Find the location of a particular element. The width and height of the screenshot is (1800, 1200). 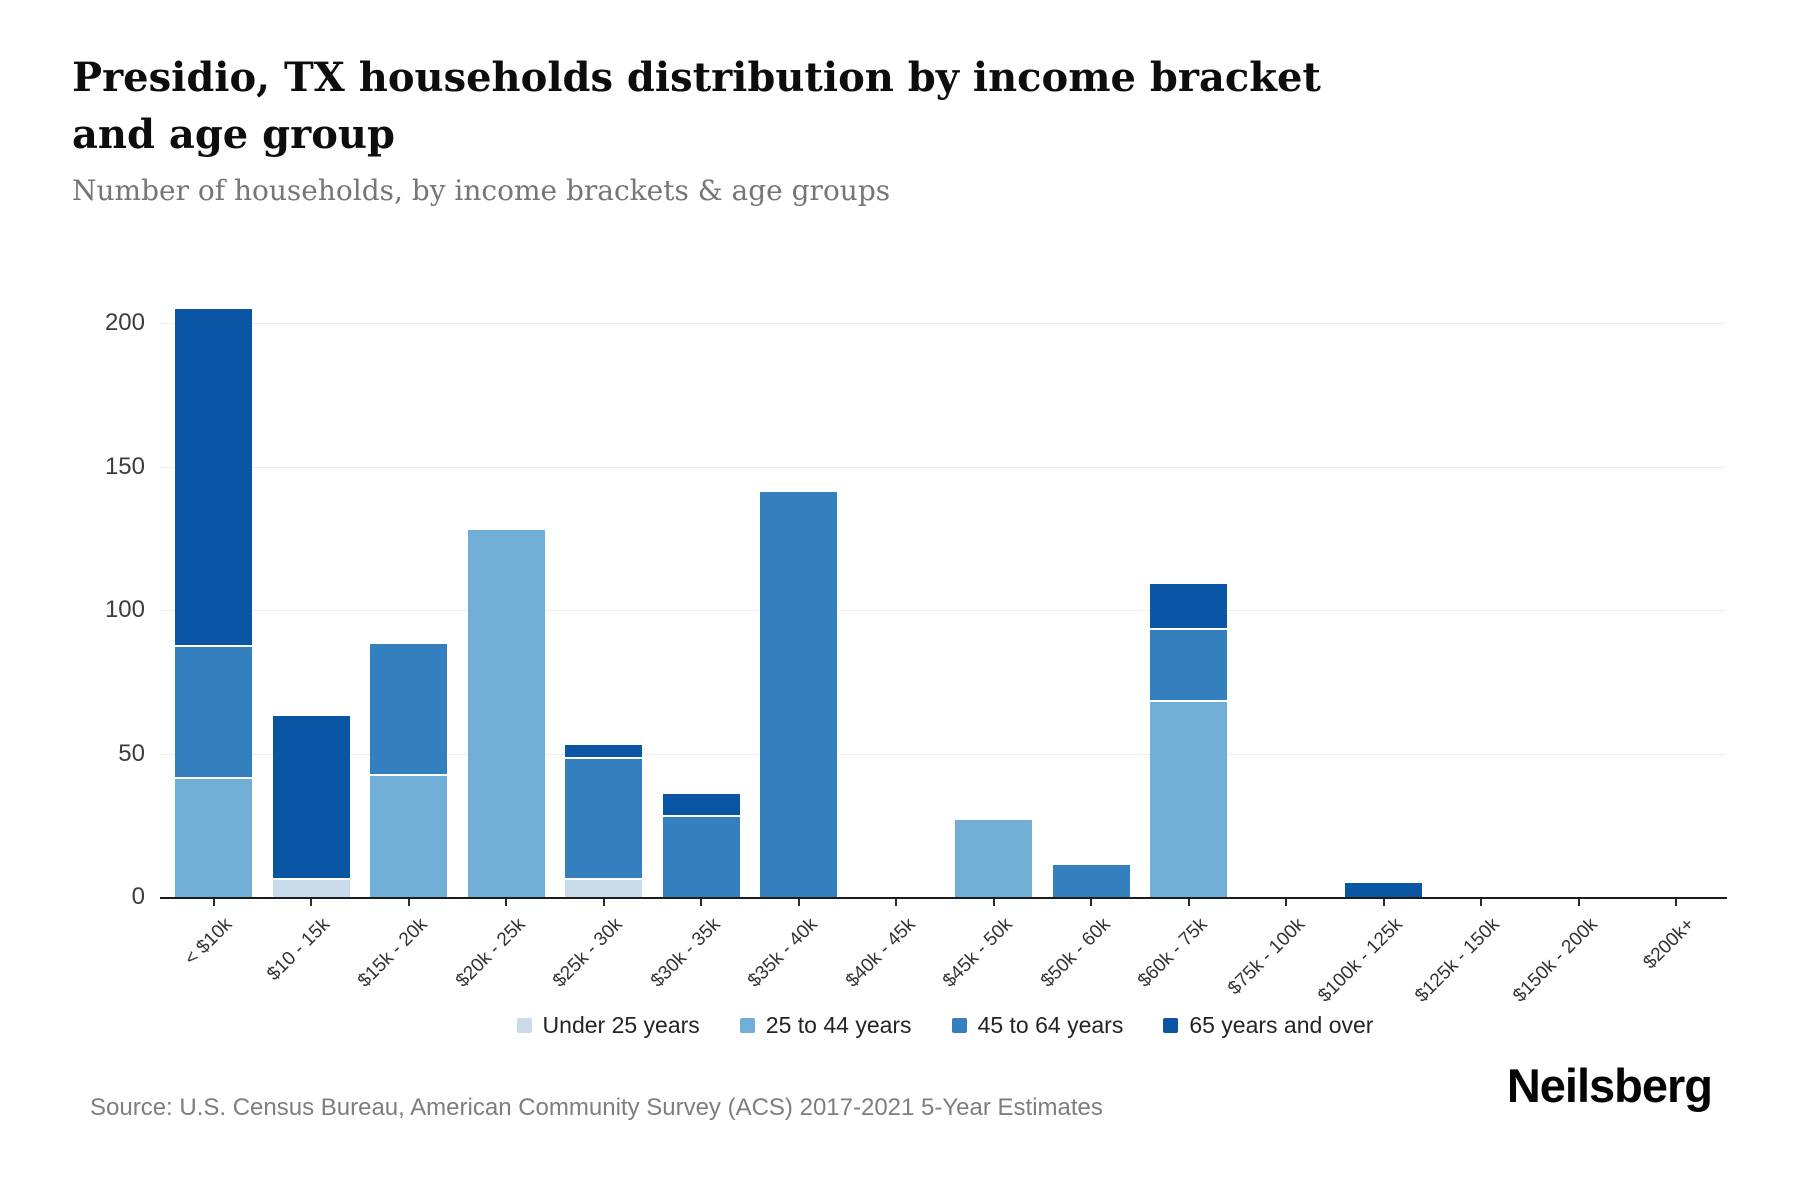

legend-label: Under 25 years is located at coordinates (621, 1025).